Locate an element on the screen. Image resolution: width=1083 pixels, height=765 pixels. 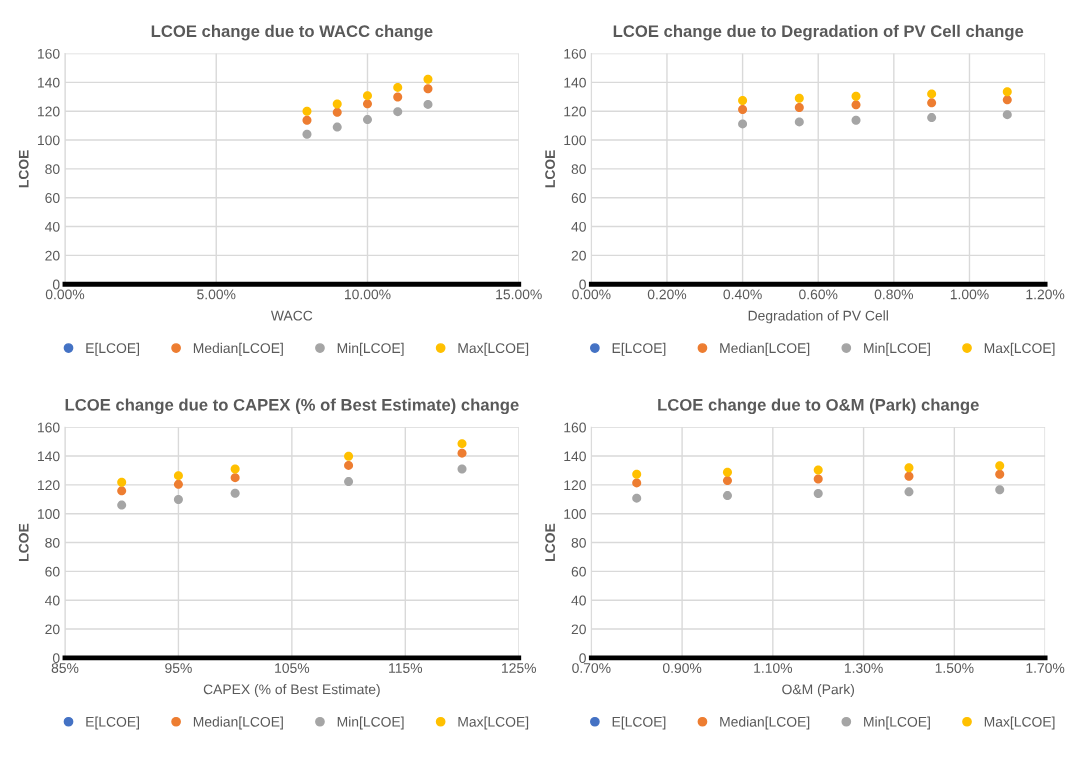
x-axis-title: Degradation of PV Cell is located at coordinates (818, 317).